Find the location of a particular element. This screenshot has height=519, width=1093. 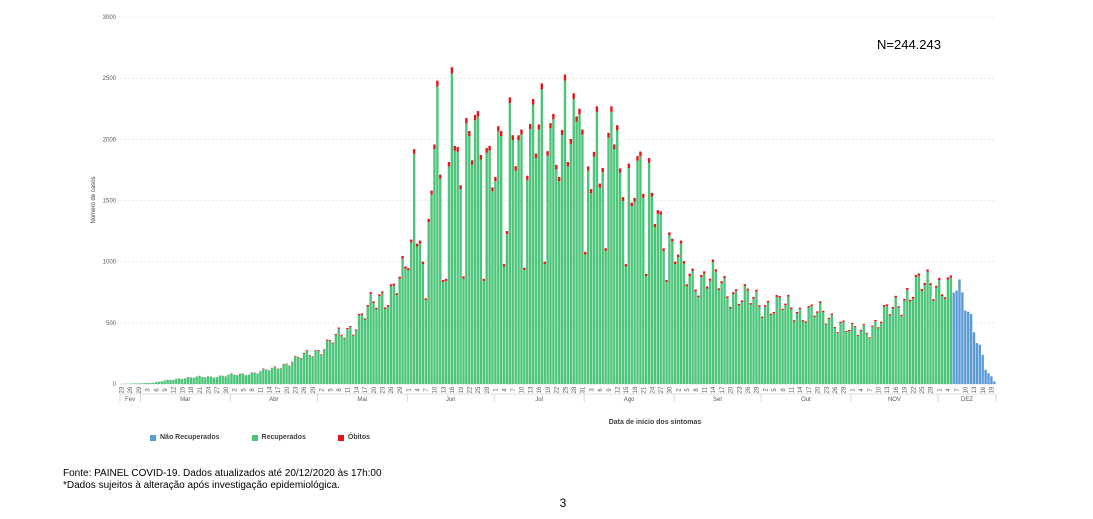

month-label: Set is located at coordinates (717, 400).